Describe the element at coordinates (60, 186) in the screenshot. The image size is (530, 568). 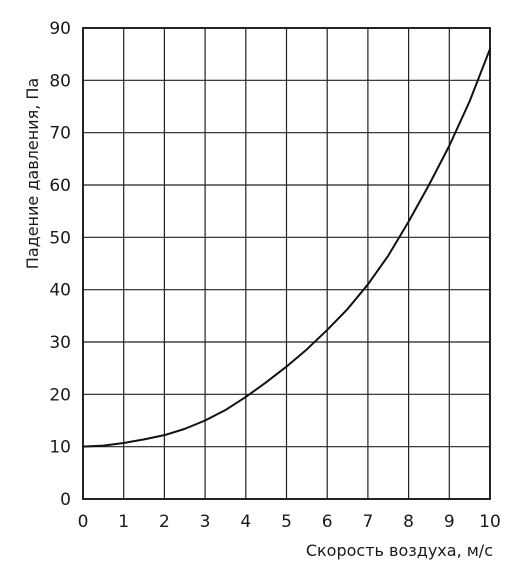
I see `y-tick-label: 60` at that location.